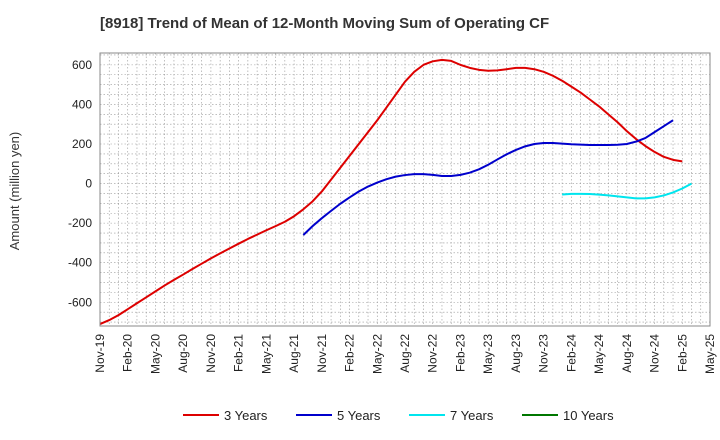 The image size is (720, 440). I want to click on x-tick-label: Feb-20, so click(128, 353).